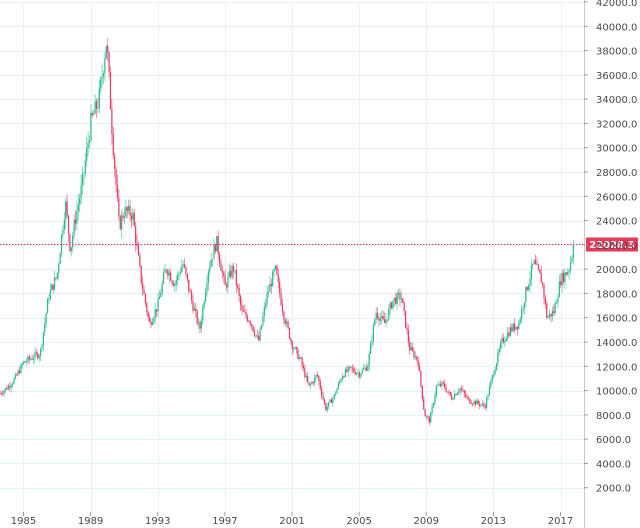  What do you see at coordinates (560, 521) in the screenshot?
I see `x-tick-label: 2017` at bounding box center [560, 521].